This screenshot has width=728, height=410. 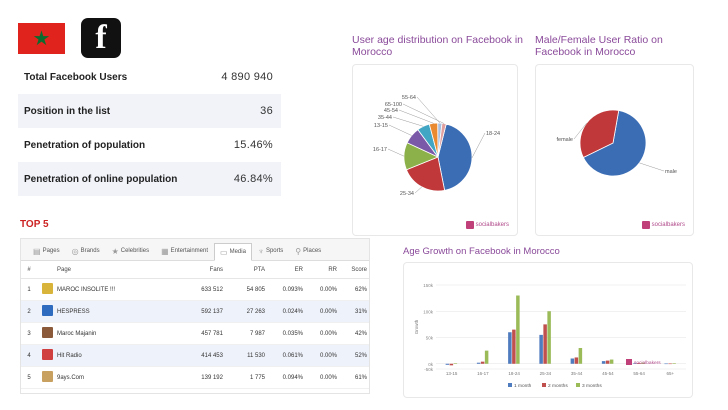 I want to click on pie-label: 25-34, so click(x=407, y=194).